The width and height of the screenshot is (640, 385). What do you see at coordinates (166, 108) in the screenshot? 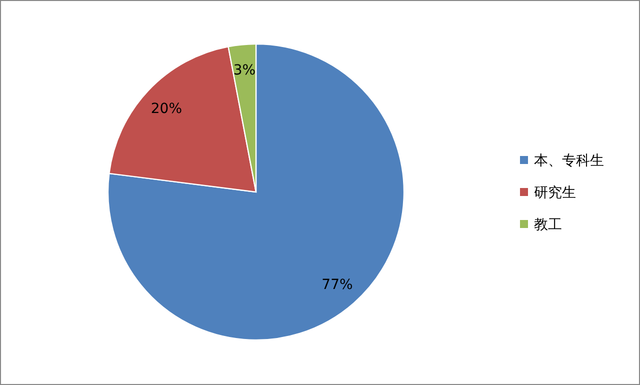
I see `data-label: 20%` at bounding box center [166, 108].